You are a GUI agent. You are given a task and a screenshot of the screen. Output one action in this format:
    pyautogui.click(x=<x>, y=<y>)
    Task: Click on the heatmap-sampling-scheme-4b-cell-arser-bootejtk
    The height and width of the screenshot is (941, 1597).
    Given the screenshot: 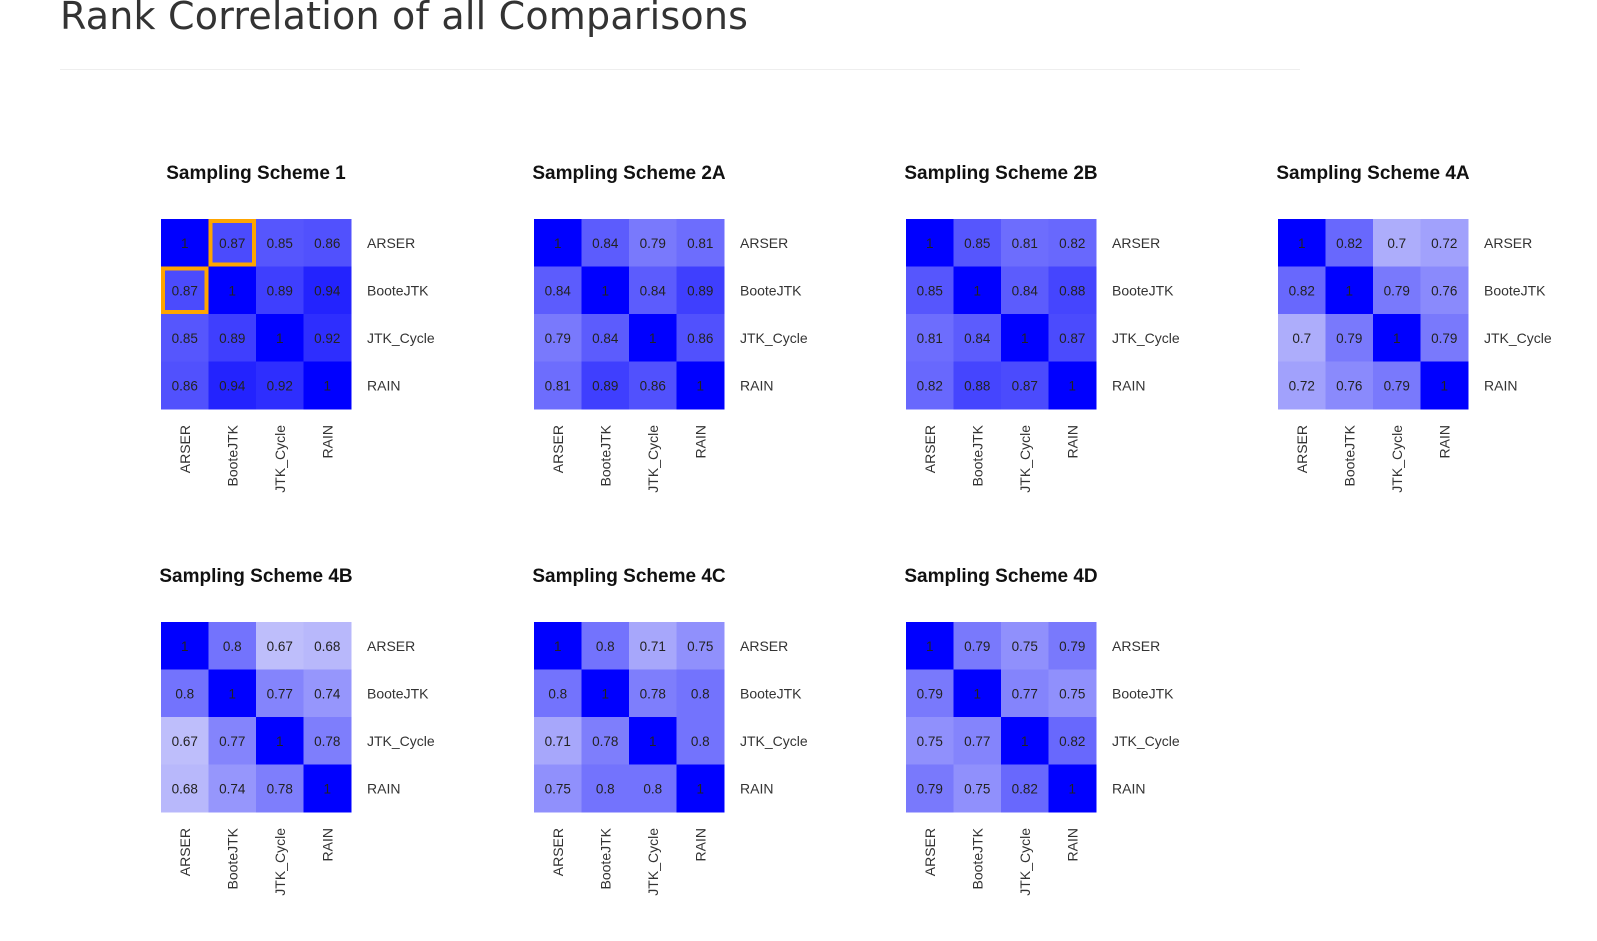 What is the action you would take?
    pyautogui.click(x=232, y=646)
    